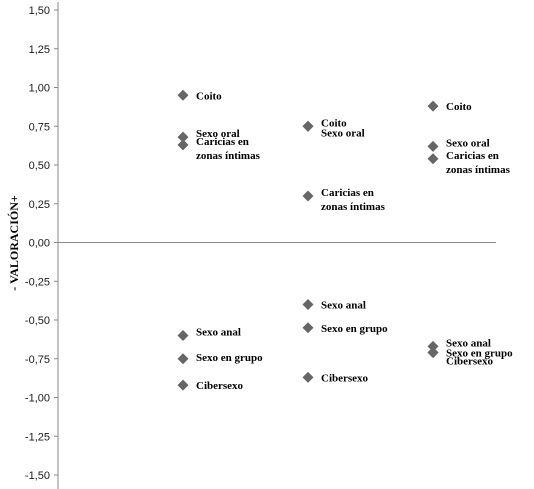 This screenshot has width=534, height=489. I want to click on y-tick-label: -1,25, so click(37, 437).